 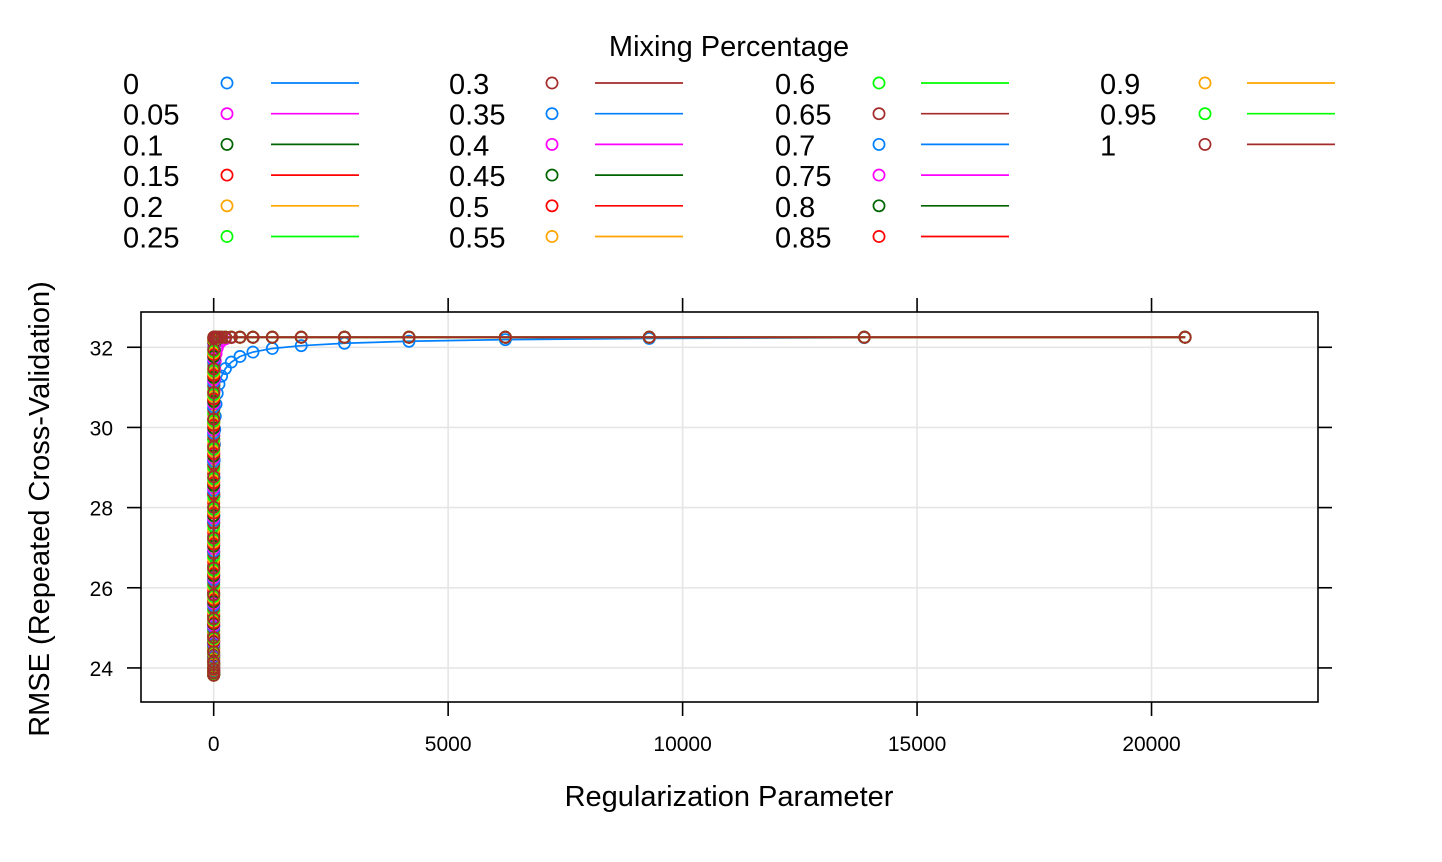 I want to click on legend-label: 0.1, so click(x=143, y=146).